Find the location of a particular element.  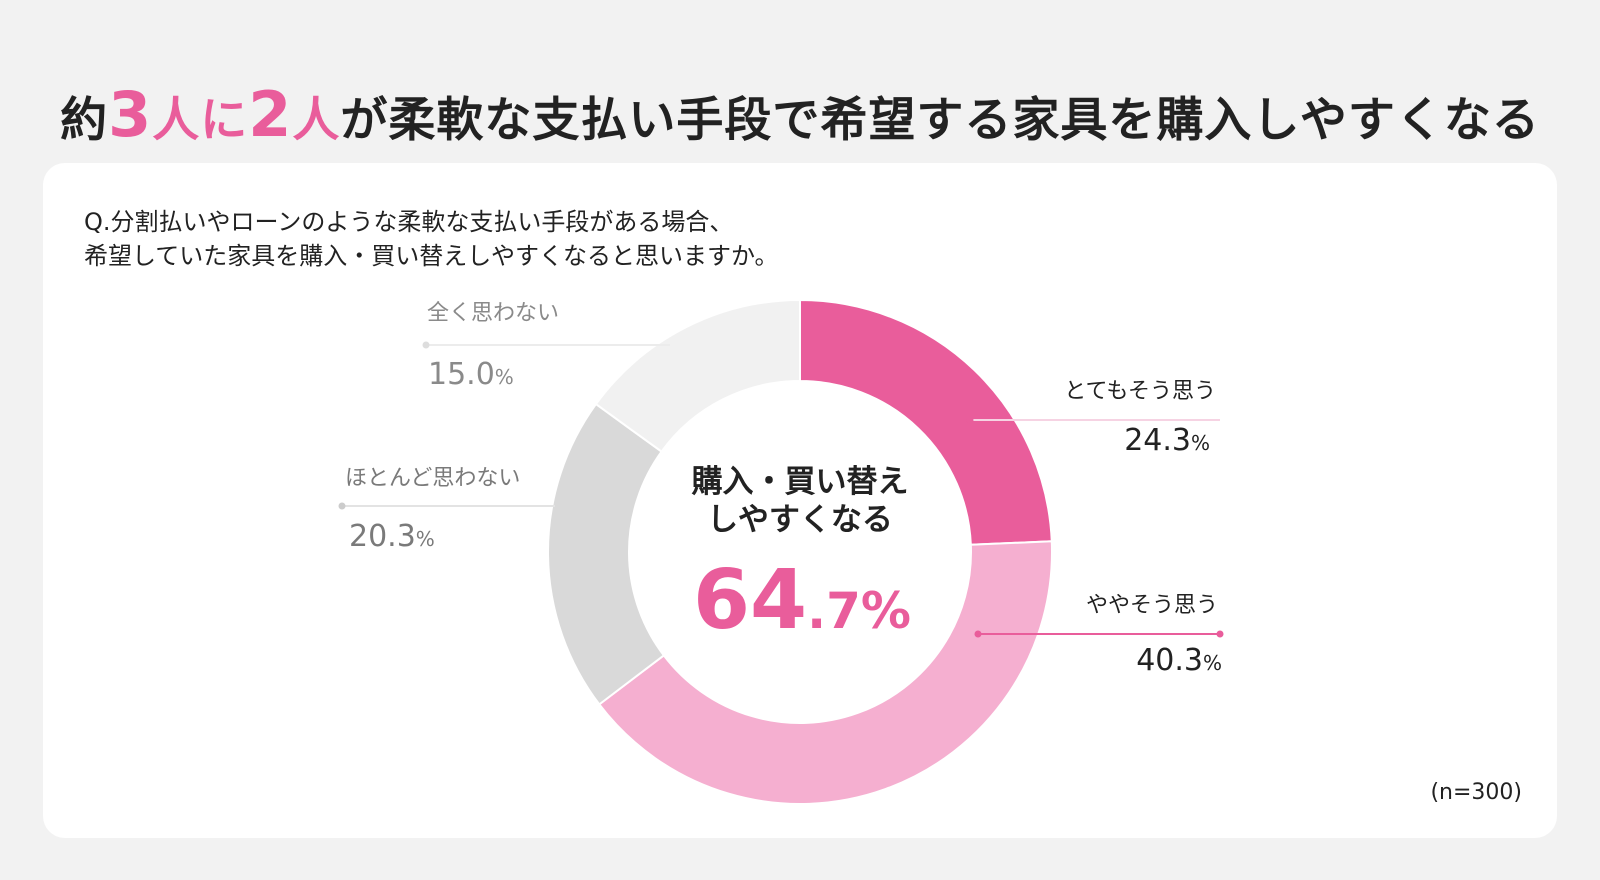

center-value: 64.7% is located at coordinates (802, 600).